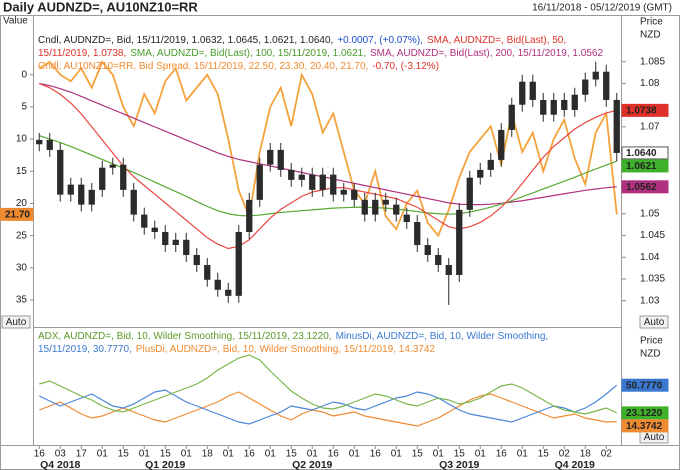  What do you see at coordinates (22, 235) in the screenshot?
I see `y2-tick-label: 25` at bounding box center [22, 235].